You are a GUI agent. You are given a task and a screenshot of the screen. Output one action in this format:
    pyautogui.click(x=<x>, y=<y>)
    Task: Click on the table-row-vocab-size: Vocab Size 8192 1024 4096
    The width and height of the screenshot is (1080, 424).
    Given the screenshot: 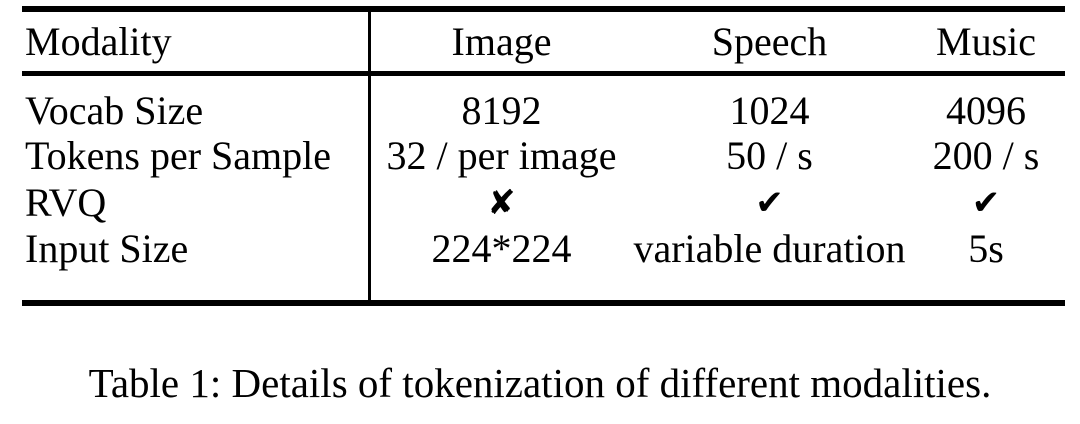 What is the action you would take?
    pyautogui.click(x=543, y=104)
    